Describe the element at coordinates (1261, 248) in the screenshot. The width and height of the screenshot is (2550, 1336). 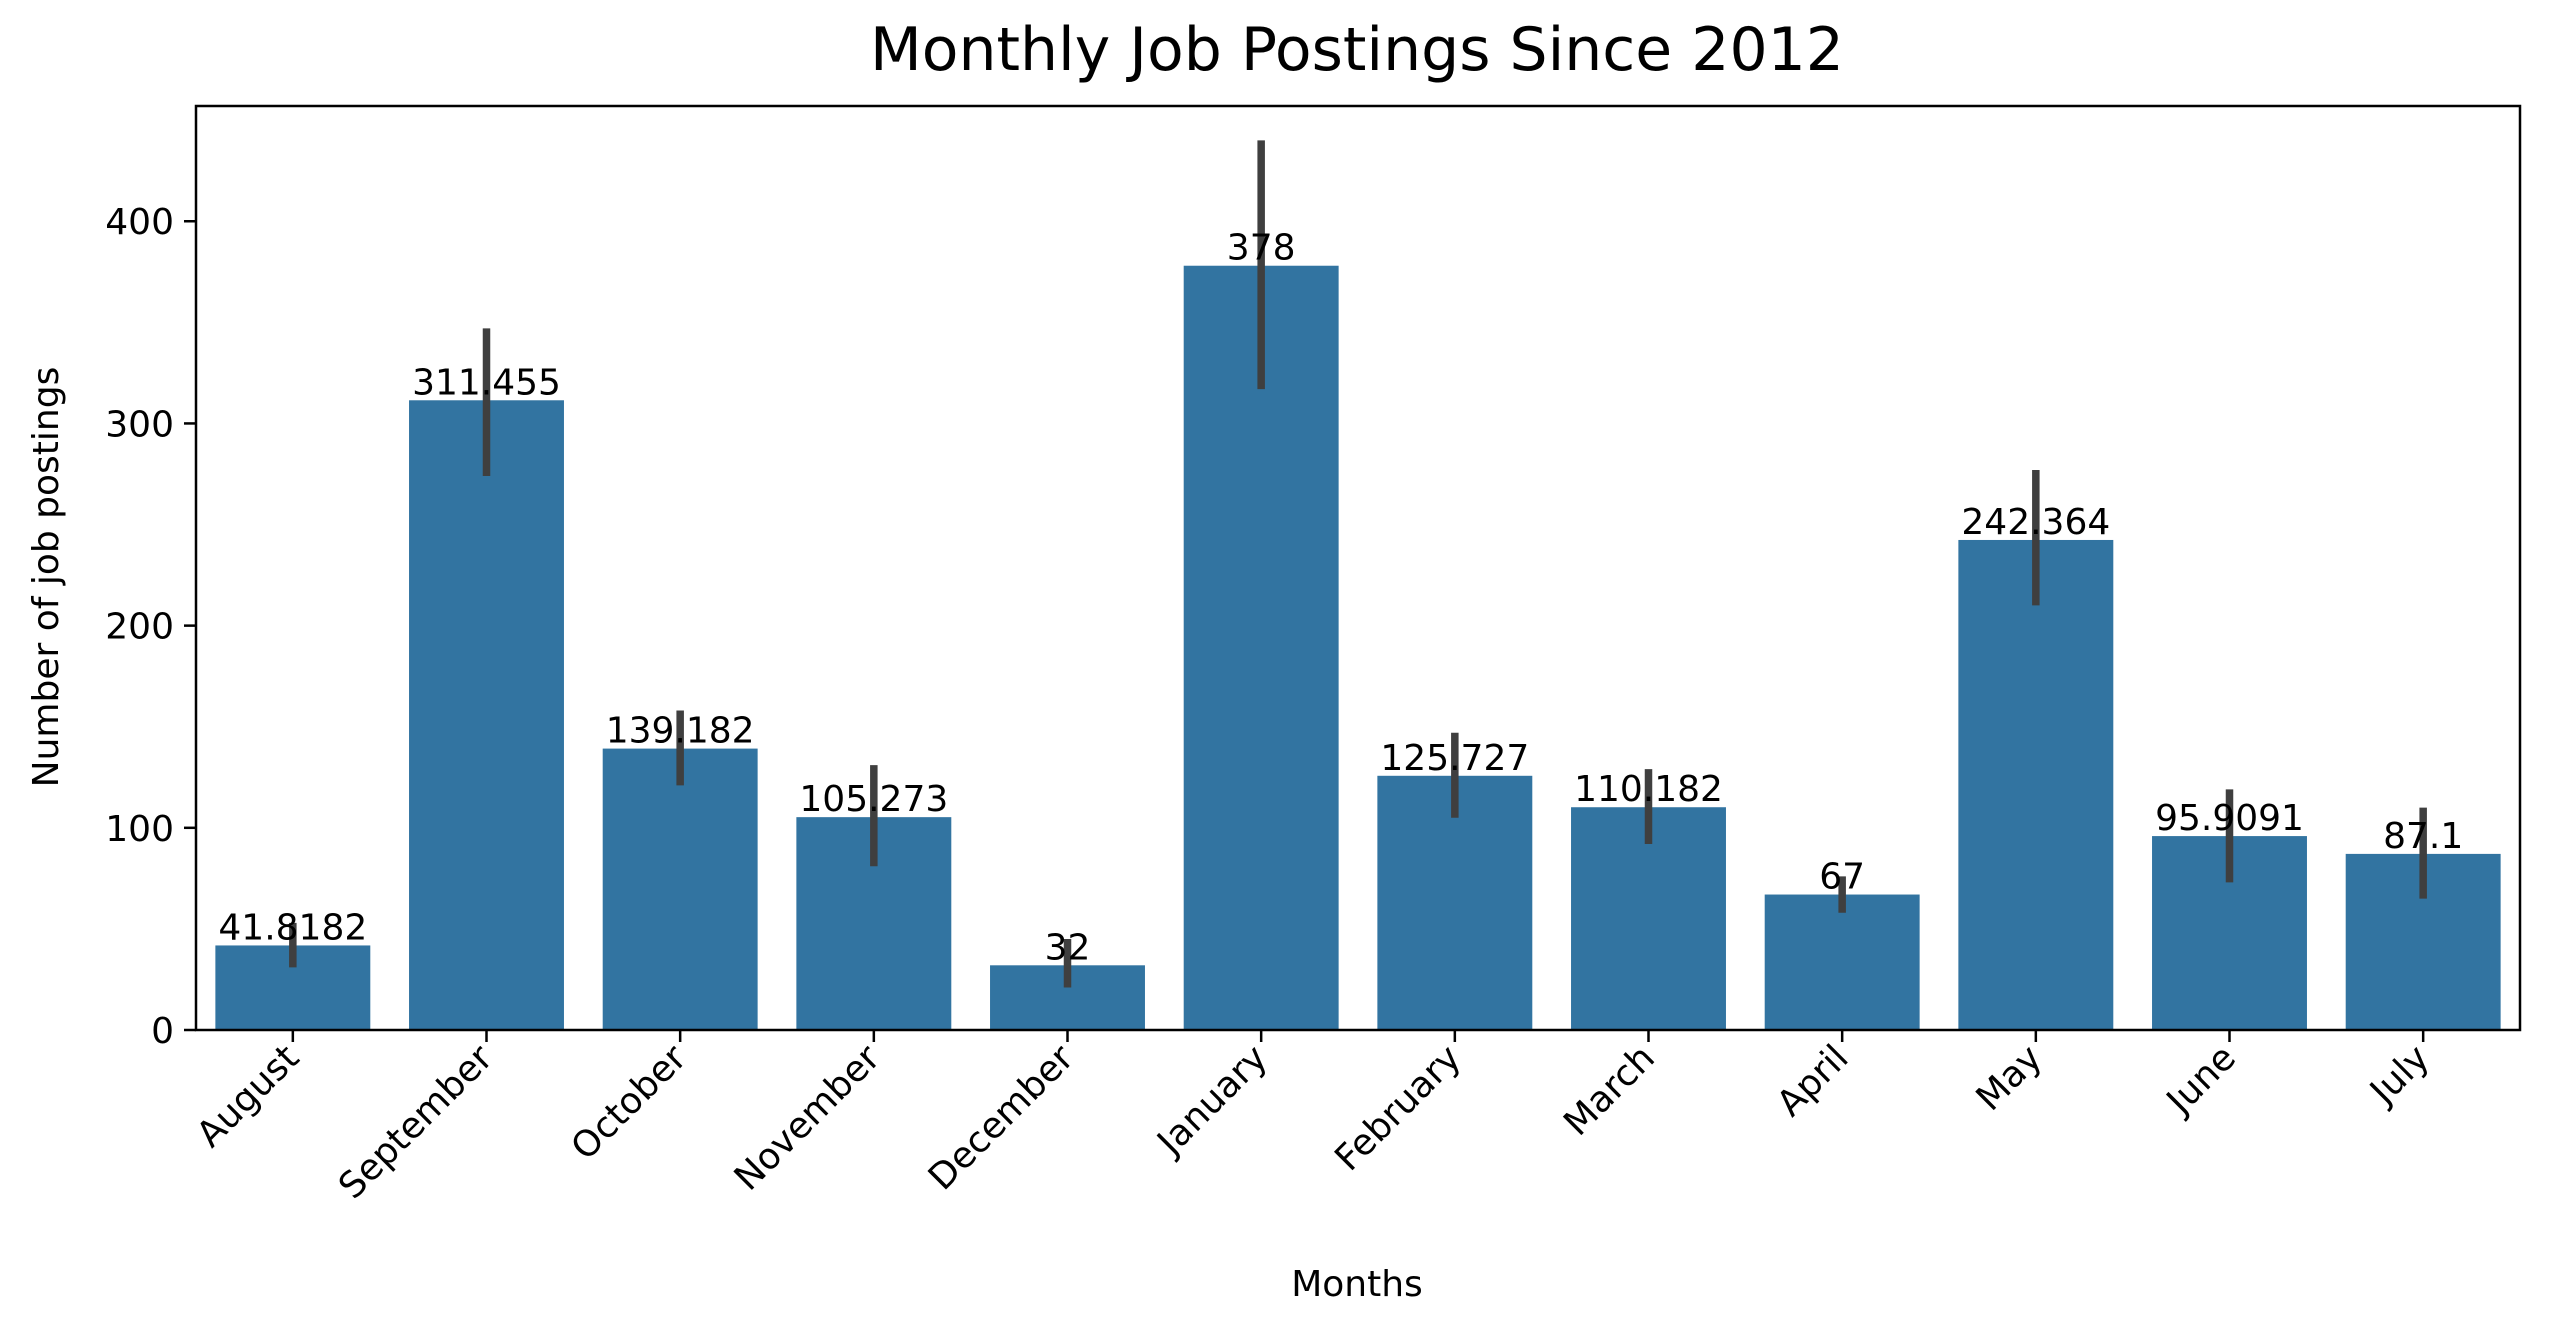
I see `bar-value-label: 378` at that location.